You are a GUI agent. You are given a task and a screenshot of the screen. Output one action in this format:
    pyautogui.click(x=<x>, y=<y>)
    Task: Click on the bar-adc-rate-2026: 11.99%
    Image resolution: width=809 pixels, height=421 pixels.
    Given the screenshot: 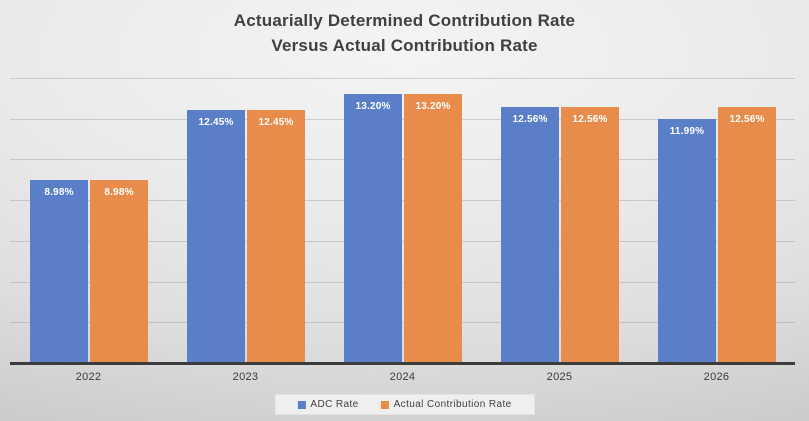 What is the action you would take?
    pyautogui.click(x=687, y=241)
    